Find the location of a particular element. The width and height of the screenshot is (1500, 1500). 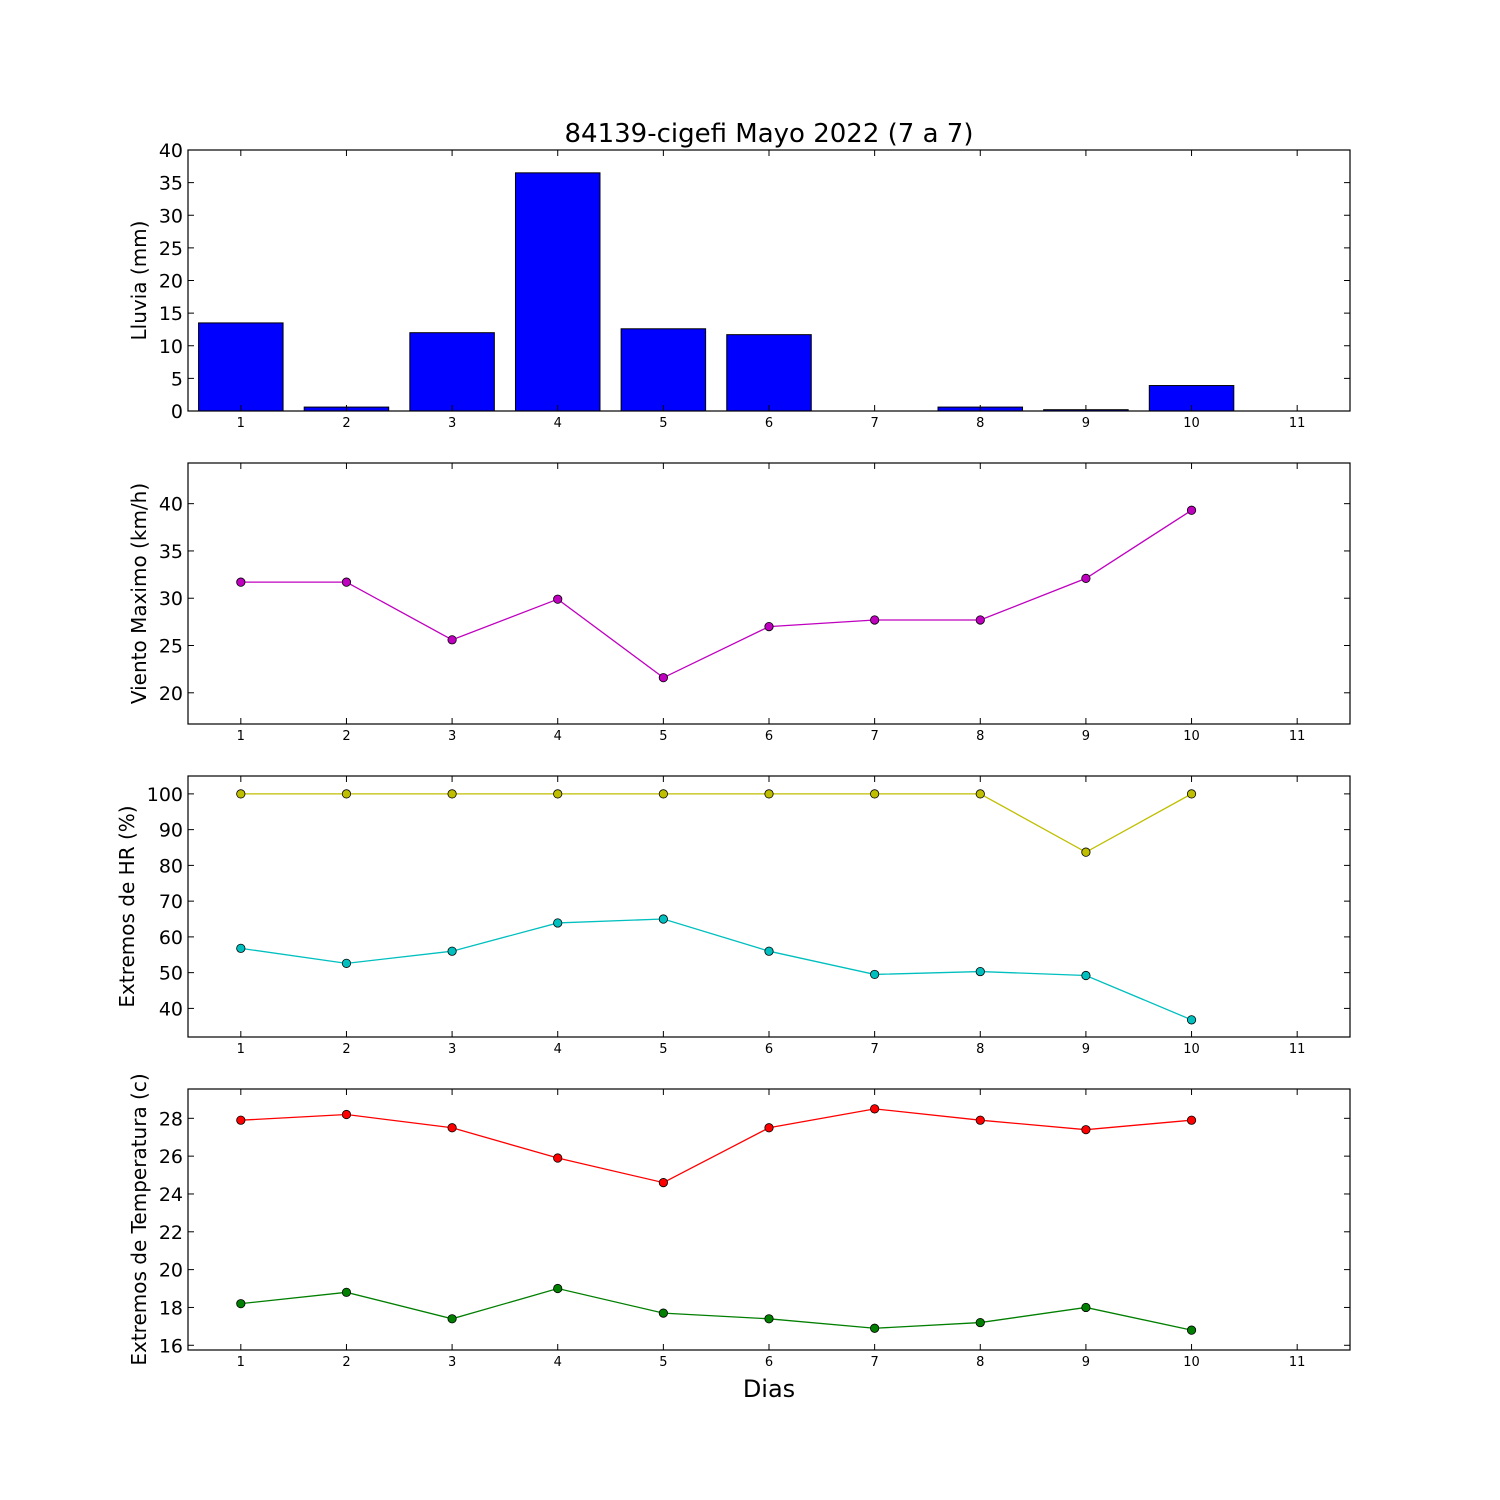

humidity-series-2-line is located at coordinates (716, 969).